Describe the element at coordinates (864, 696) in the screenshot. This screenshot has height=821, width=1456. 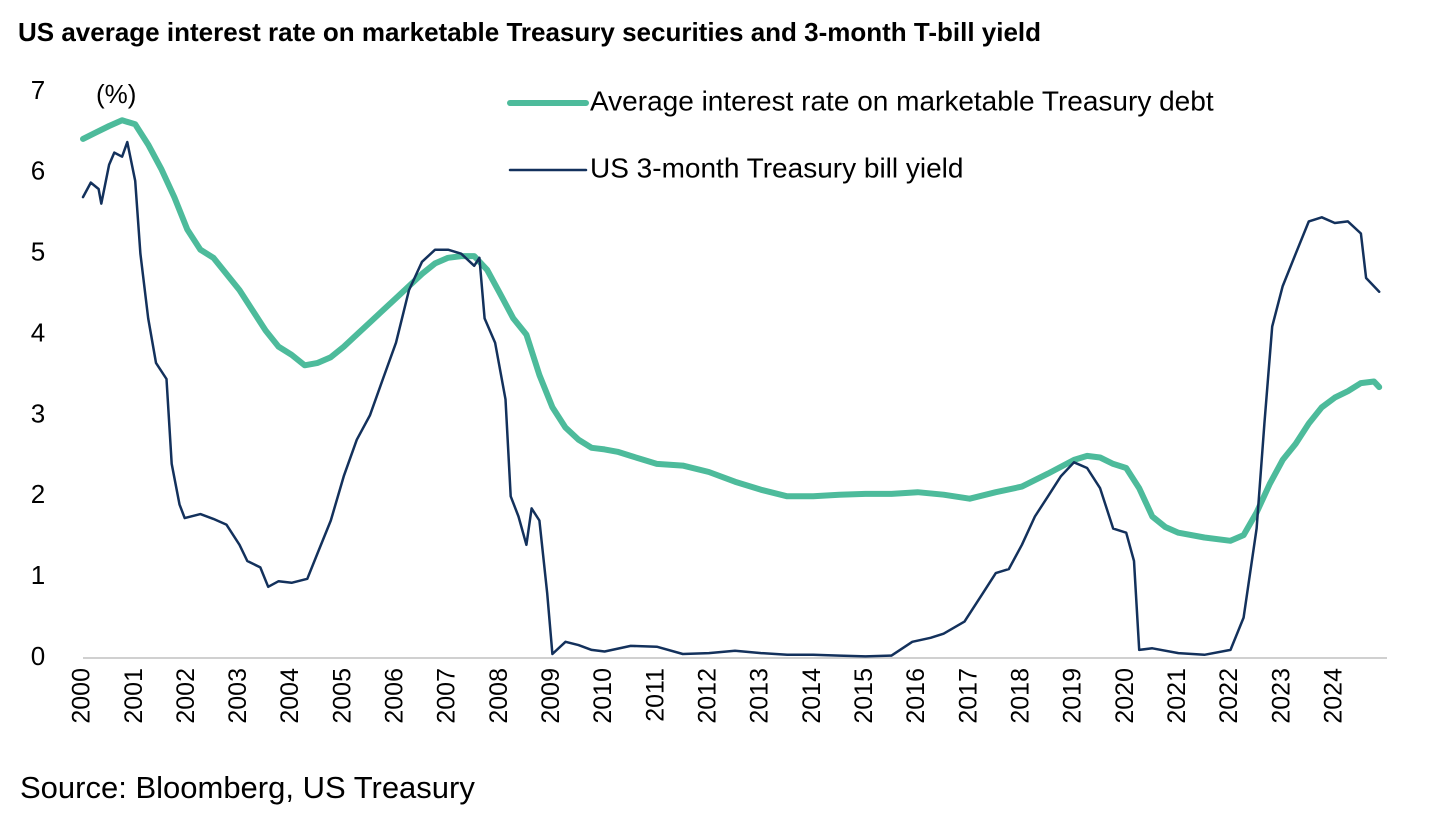
I see `x-tick-label: 2015` at that location.